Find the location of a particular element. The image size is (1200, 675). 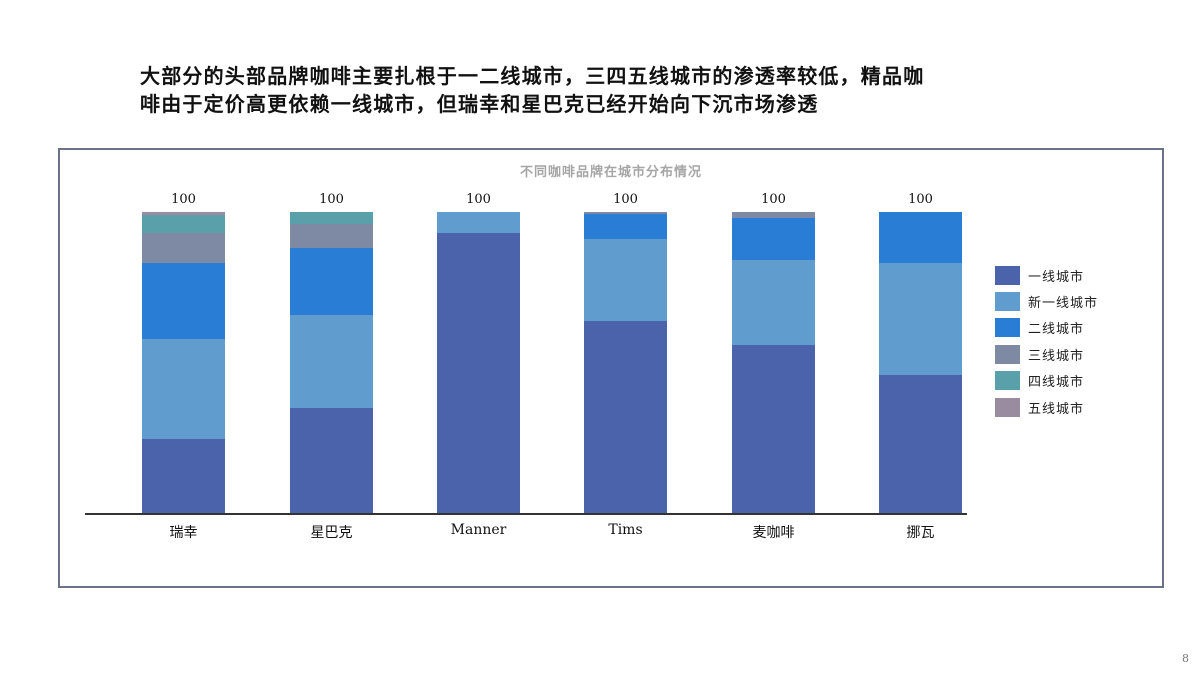

legend-item: 一线城市 is located at coordinates (1046, 275).